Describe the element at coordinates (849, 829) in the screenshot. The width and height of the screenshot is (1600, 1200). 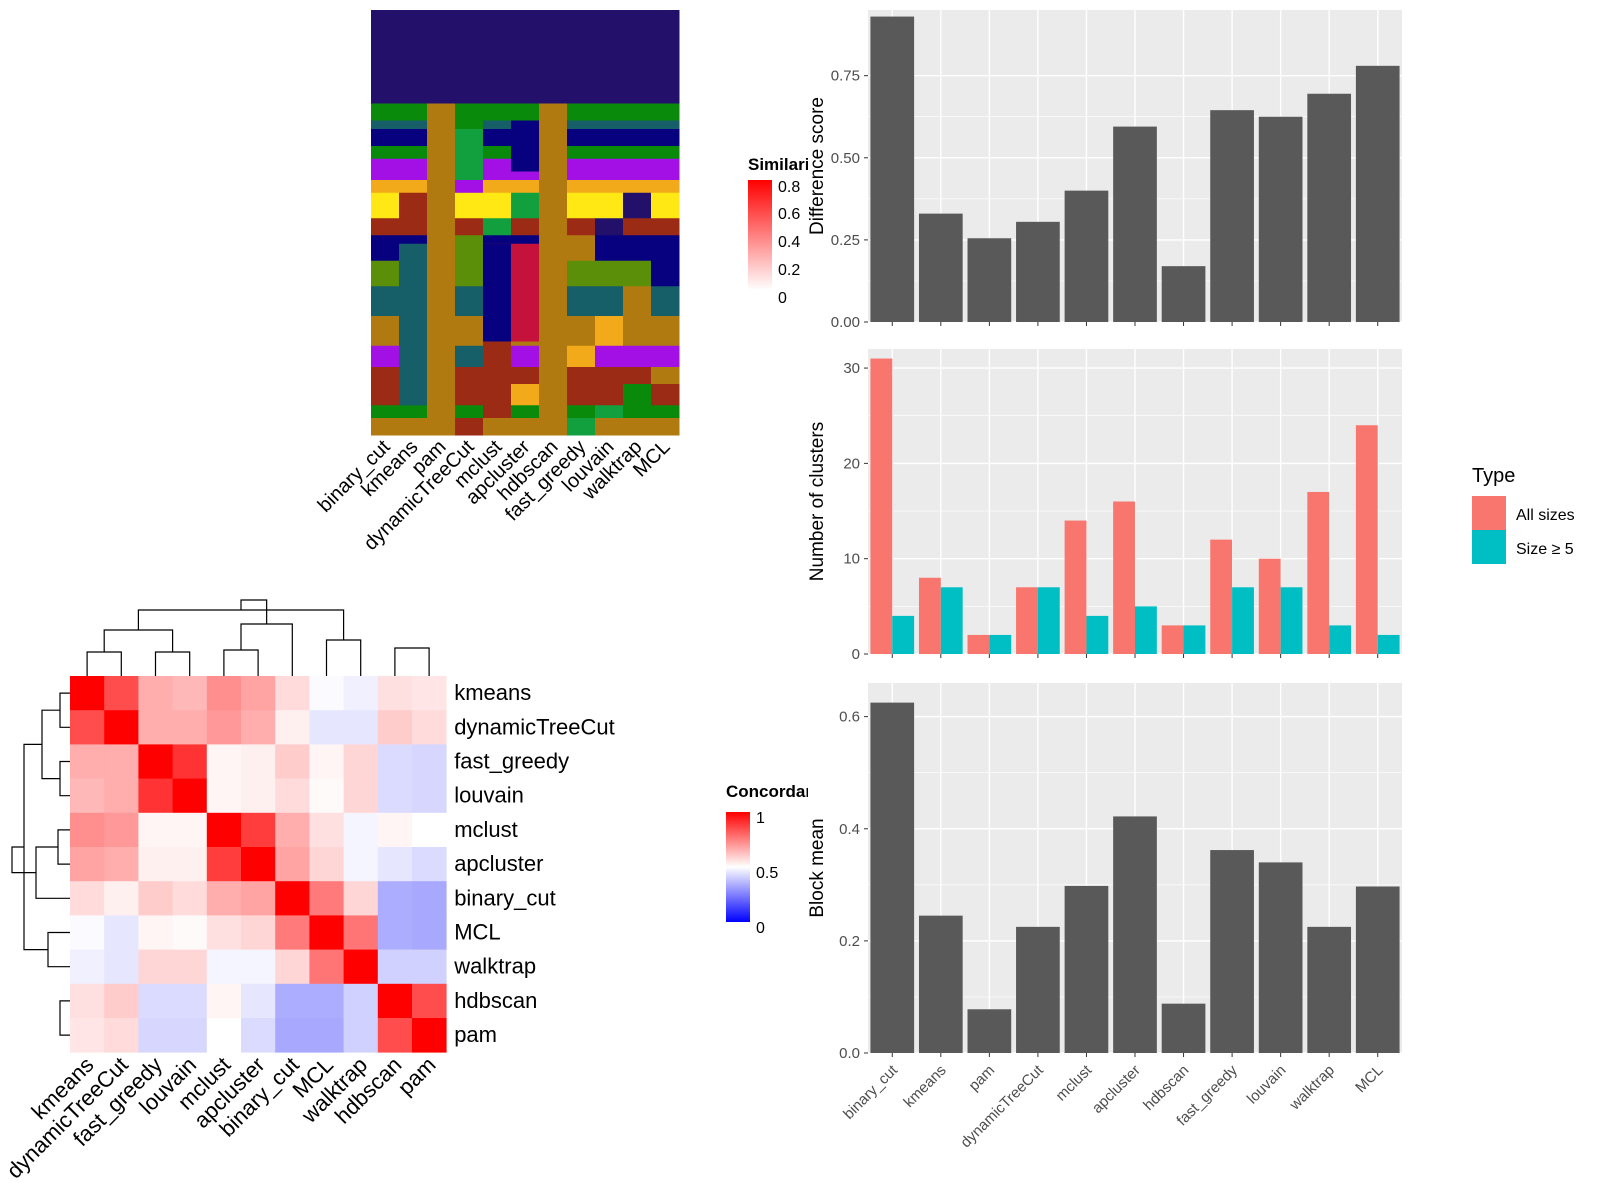
I see `y-tick-label: 0.4` at that location.